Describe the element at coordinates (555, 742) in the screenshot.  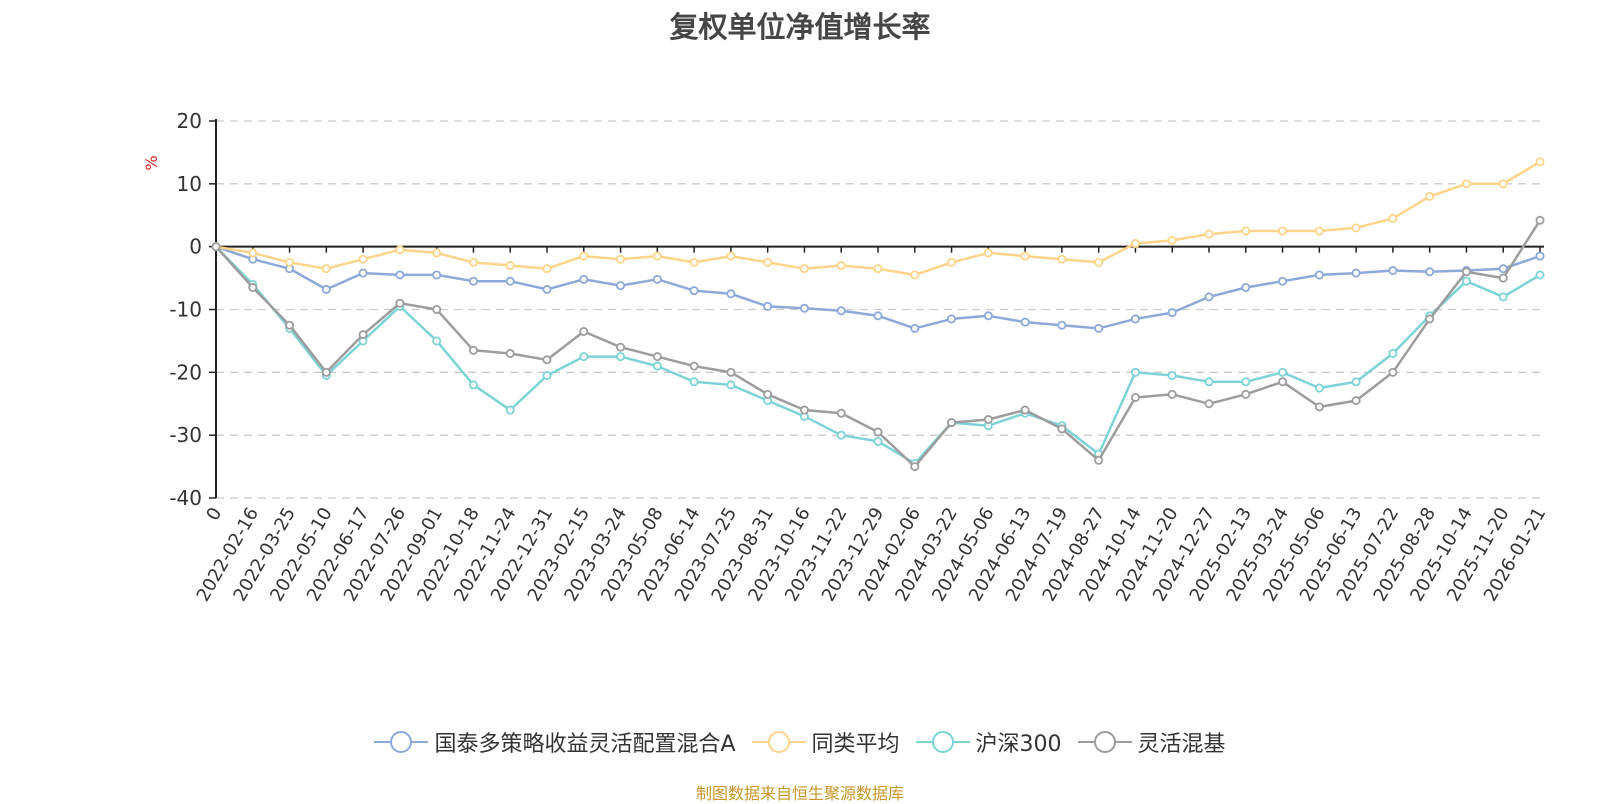
I see `legend-item: 国泰多策略收益灵活配置混合A` at that location.